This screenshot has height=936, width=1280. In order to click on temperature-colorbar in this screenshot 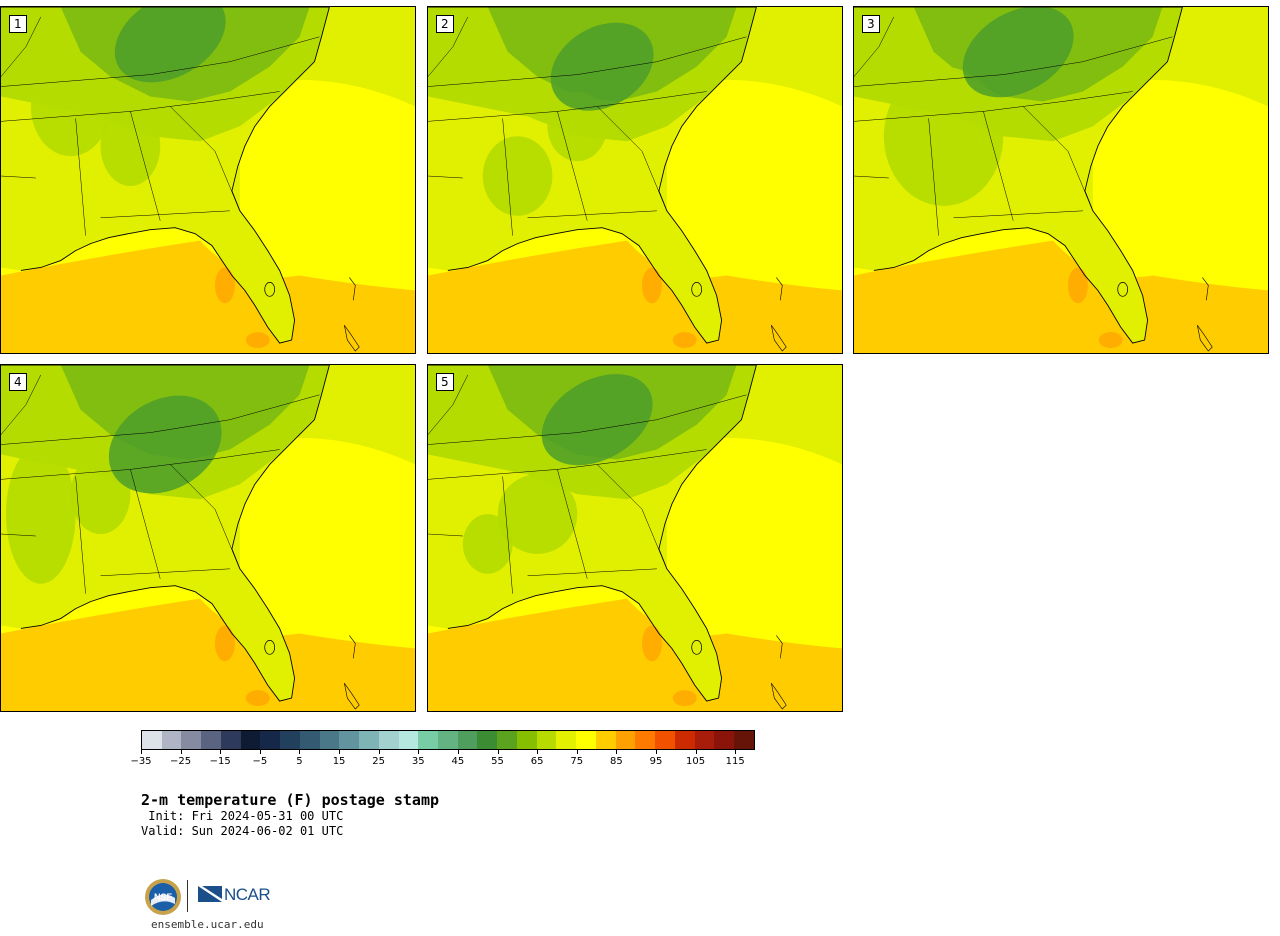, I will do `click(448, 740)`.